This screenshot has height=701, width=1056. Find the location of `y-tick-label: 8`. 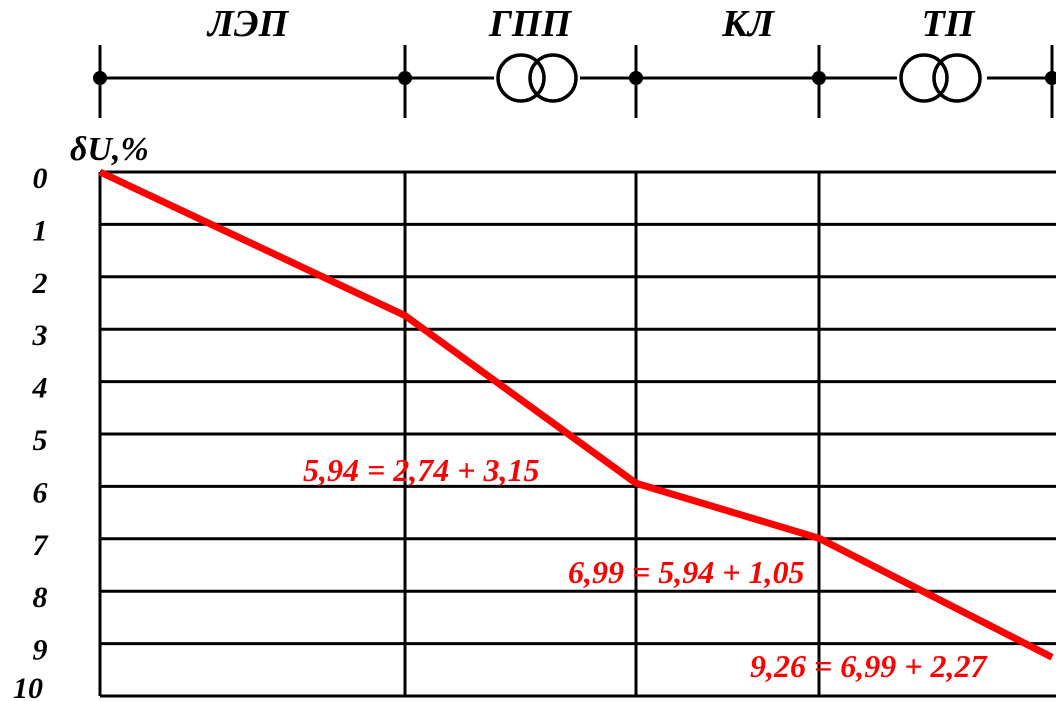

y-tick-label: 8 is located at coordinates (40, 597).